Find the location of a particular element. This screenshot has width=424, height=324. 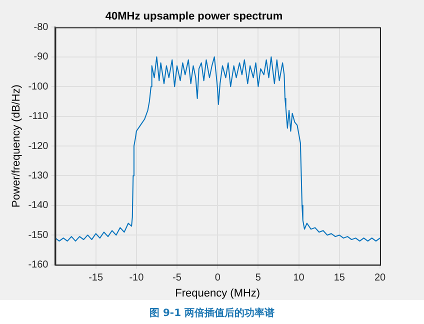

y-tick-label: -100 is located at coordinates (38, 86).